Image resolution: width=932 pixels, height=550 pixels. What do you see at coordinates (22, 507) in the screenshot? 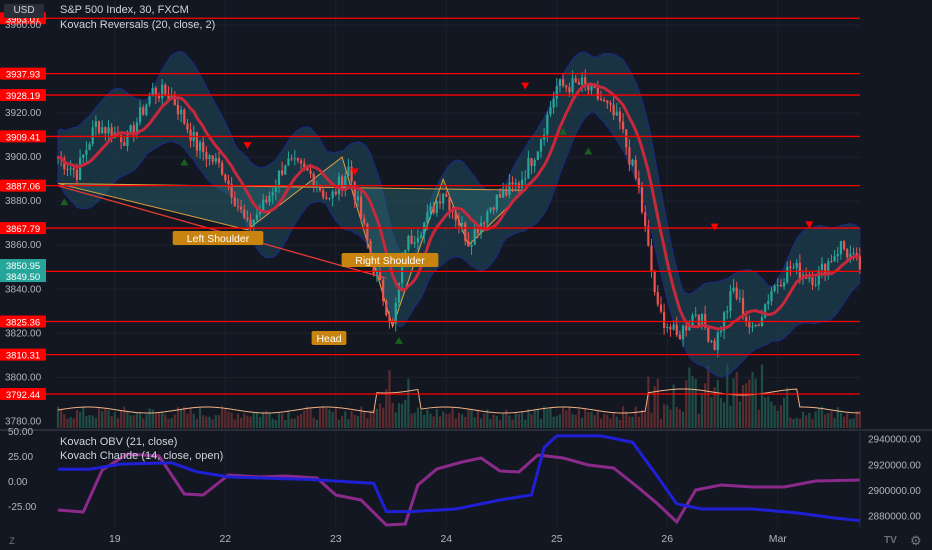
I see `chande-tick-label: -25.00` at bounding box center [22, 507].